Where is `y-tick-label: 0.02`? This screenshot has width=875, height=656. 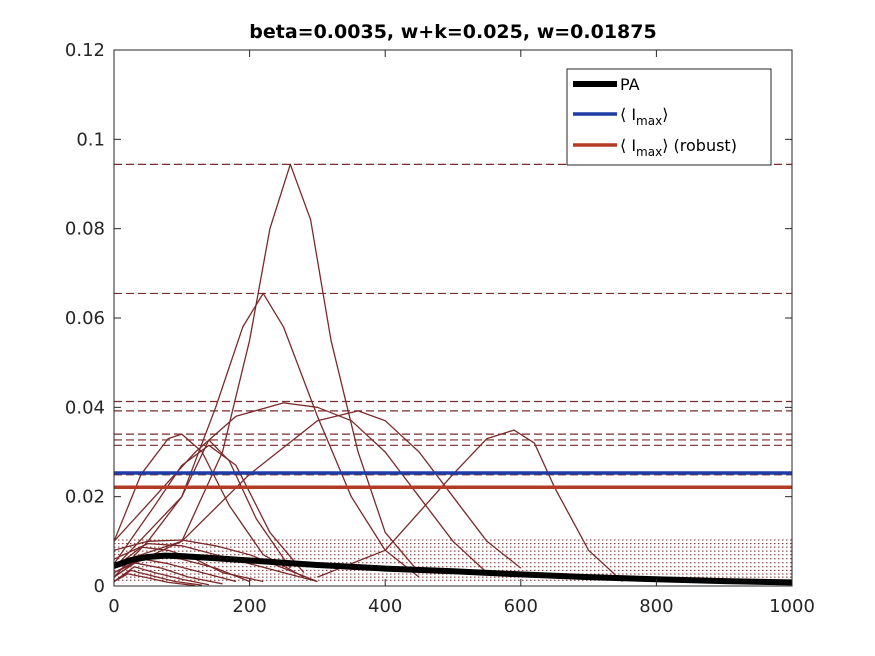
y-tick-label: 0.02 is located at coordinates (85, 497).